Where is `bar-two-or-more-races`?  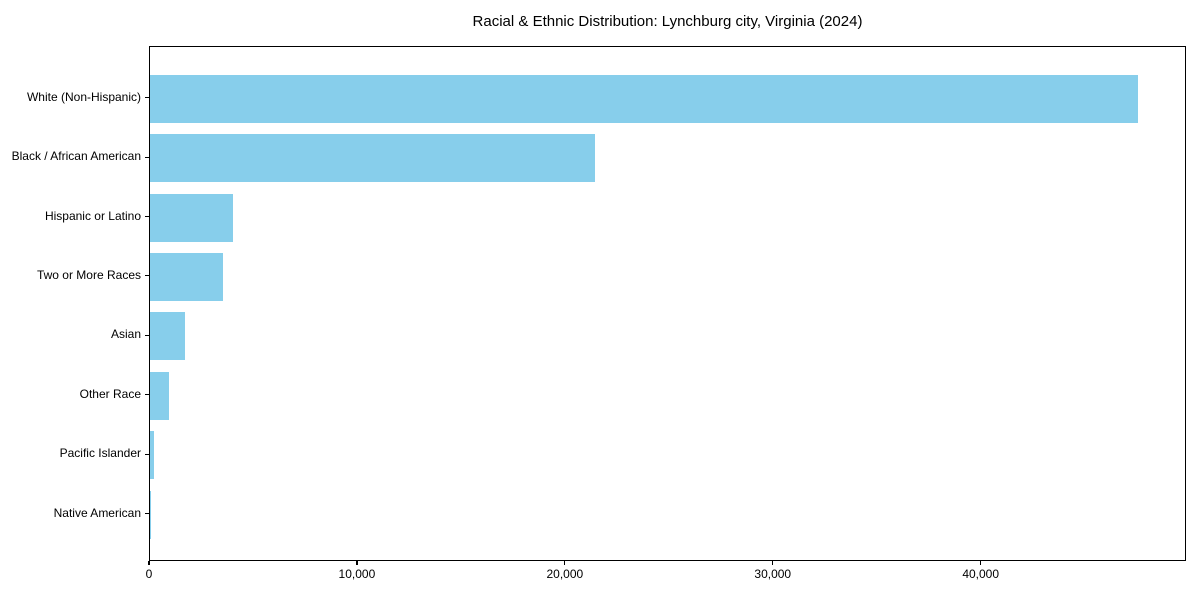
bar-two-or-more-races is located at coordinates (186, 276).